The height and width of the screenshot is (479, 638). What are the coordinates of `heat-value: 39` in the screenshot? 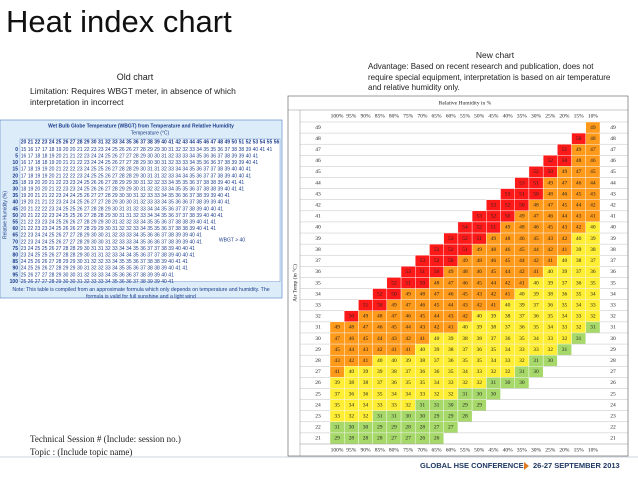 It's located at (579, 250).